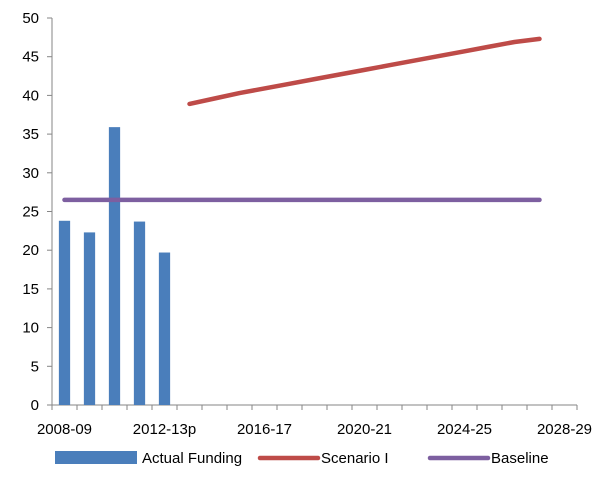 This screenshot has width=608, height=495. Describe the element at coordinates (30, 134) in the screenshot. I see `y-tick-label: 35` at that location.